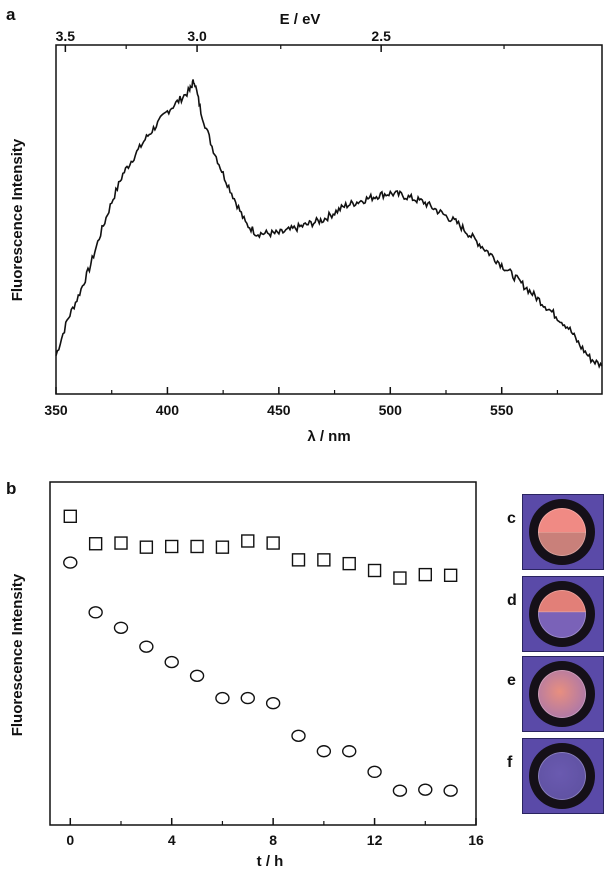 The width and height of the screenshot is (605, 879). Describe the element at coordinates (273, 840) in the screenshot. I see `x-tick-label: 8` at that location.